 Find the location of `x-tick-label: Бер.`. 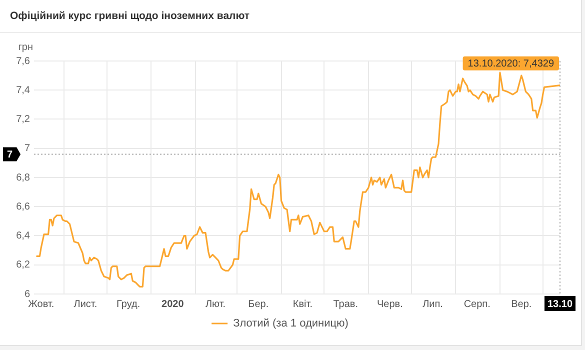

x-tick-label: Бер. is located at coordinates (258, 304).